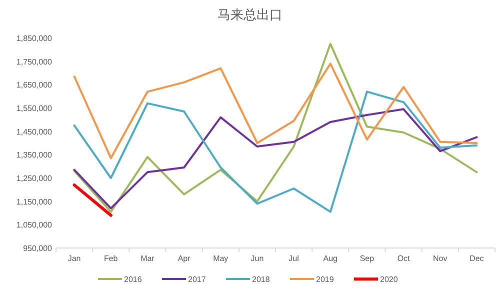  I want to click on x-tick-label: Jun, so click(257, 258).